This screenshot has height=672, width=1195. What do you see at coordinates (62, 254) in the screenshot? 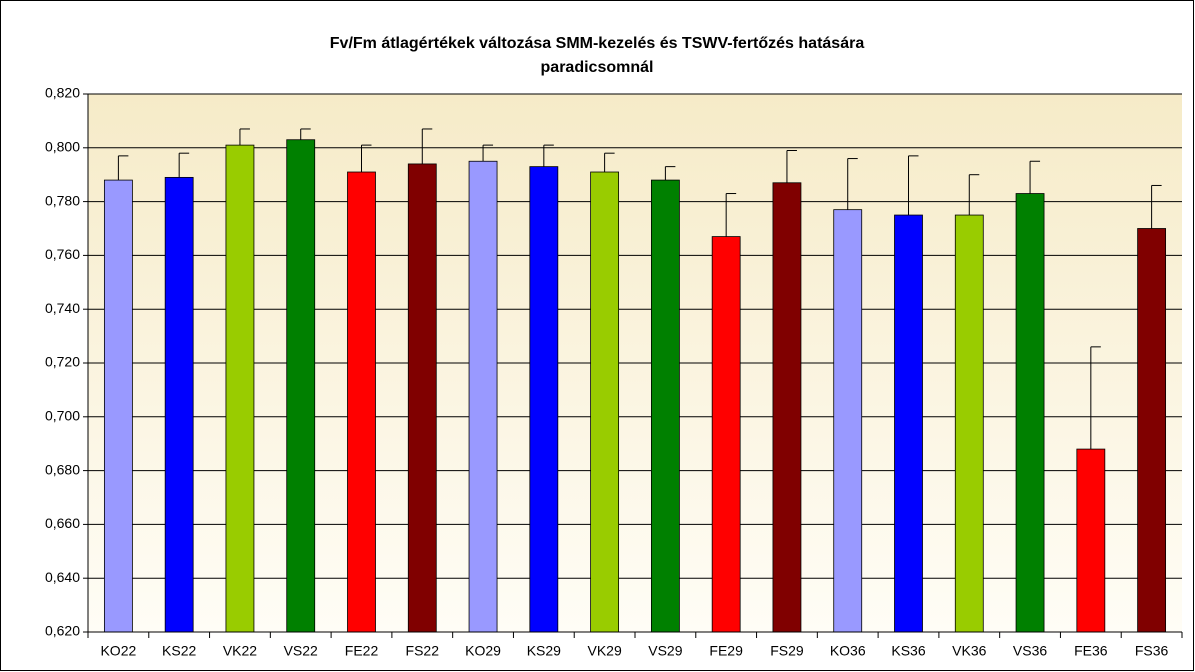
I see `y-tick-label: 0,760` at bounding box center [62, 254].